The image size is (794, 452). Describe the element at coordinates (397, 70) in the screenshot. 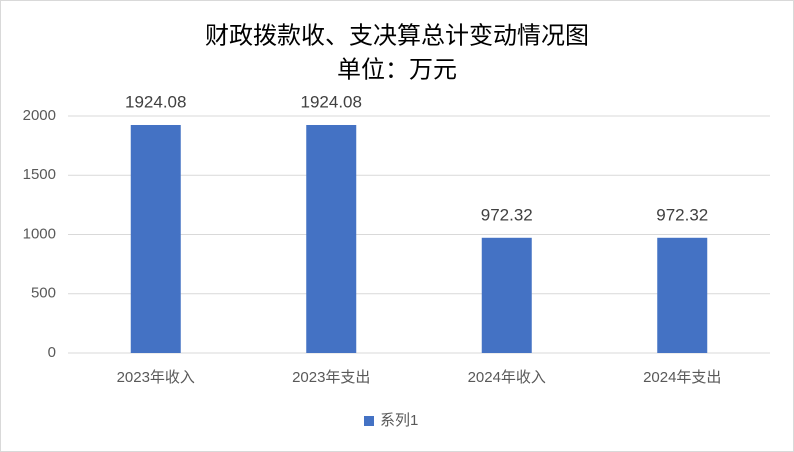

I see `chart-subtitle: 单位：万元` at that location.